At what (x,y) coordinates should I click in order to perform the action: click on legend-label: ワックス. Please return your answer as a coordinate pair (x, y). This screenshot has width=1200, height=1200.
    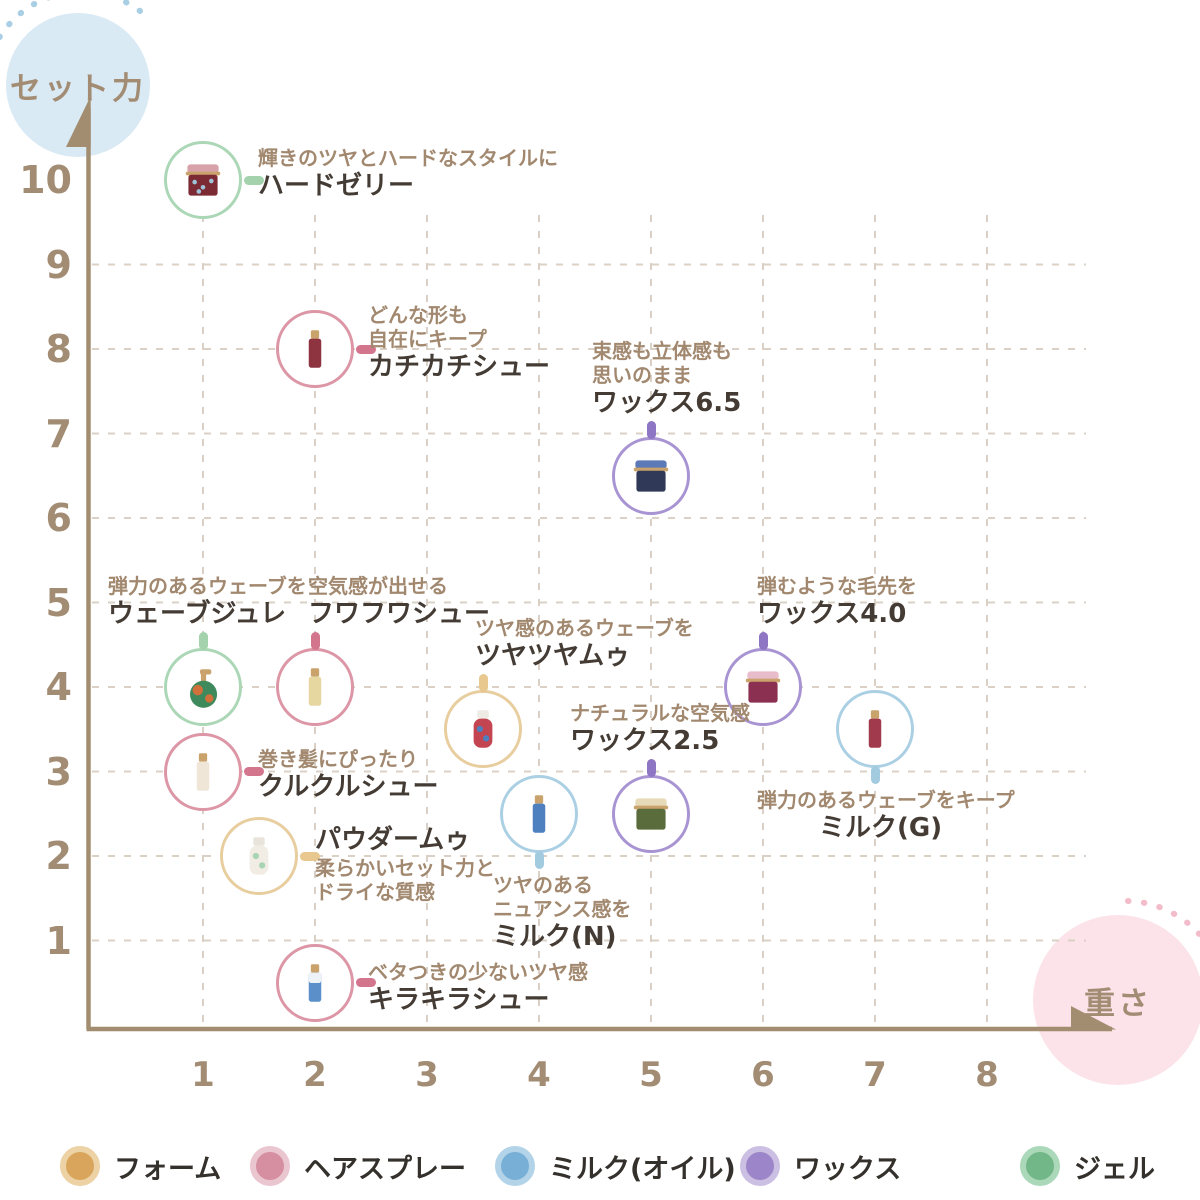
    Looking at the image, I should click on (848, 1169).